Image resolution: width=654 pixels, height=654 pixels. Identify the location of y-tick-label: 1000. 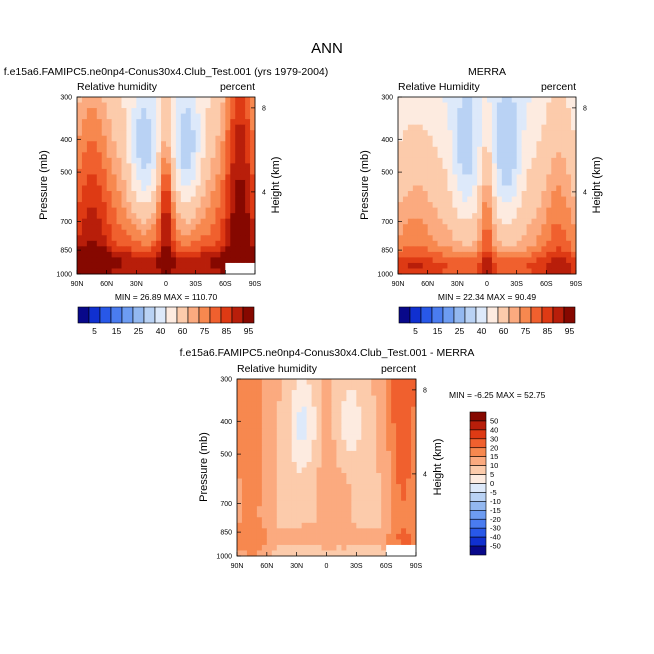
(224, 557).